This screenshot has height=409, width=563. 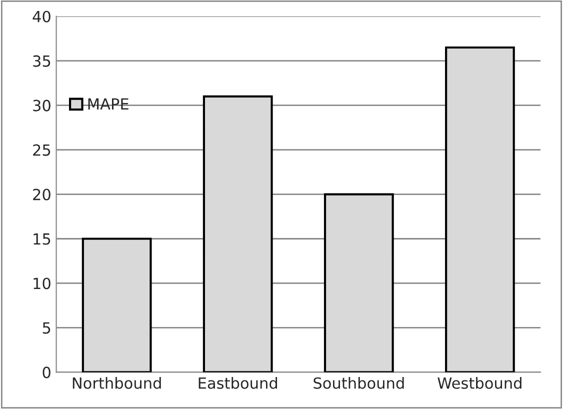 What do you see at coordinates (42, 284) in the screenshot?
I see `y-tick-label: 10` at bounding box center [42, 284].